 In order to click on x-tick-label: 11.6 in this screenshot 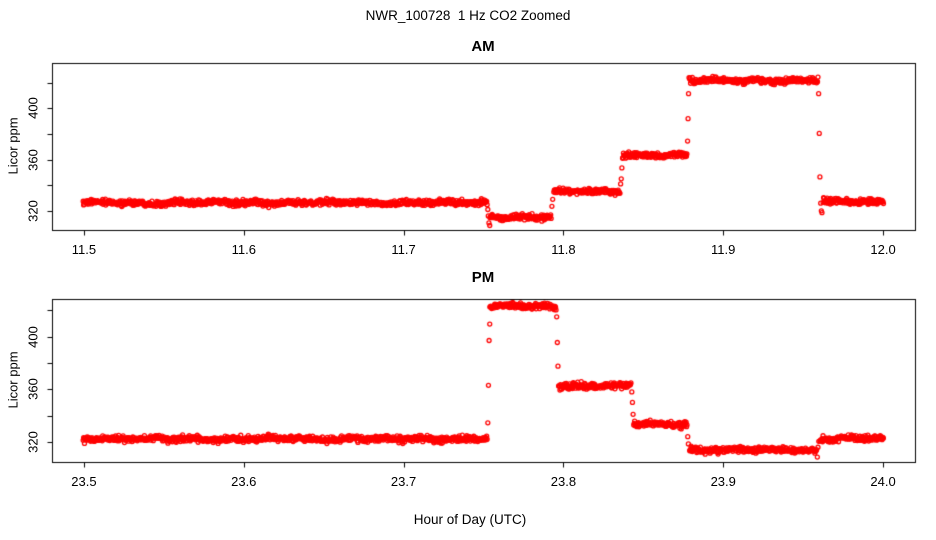, I will do `click(243, 249)`.